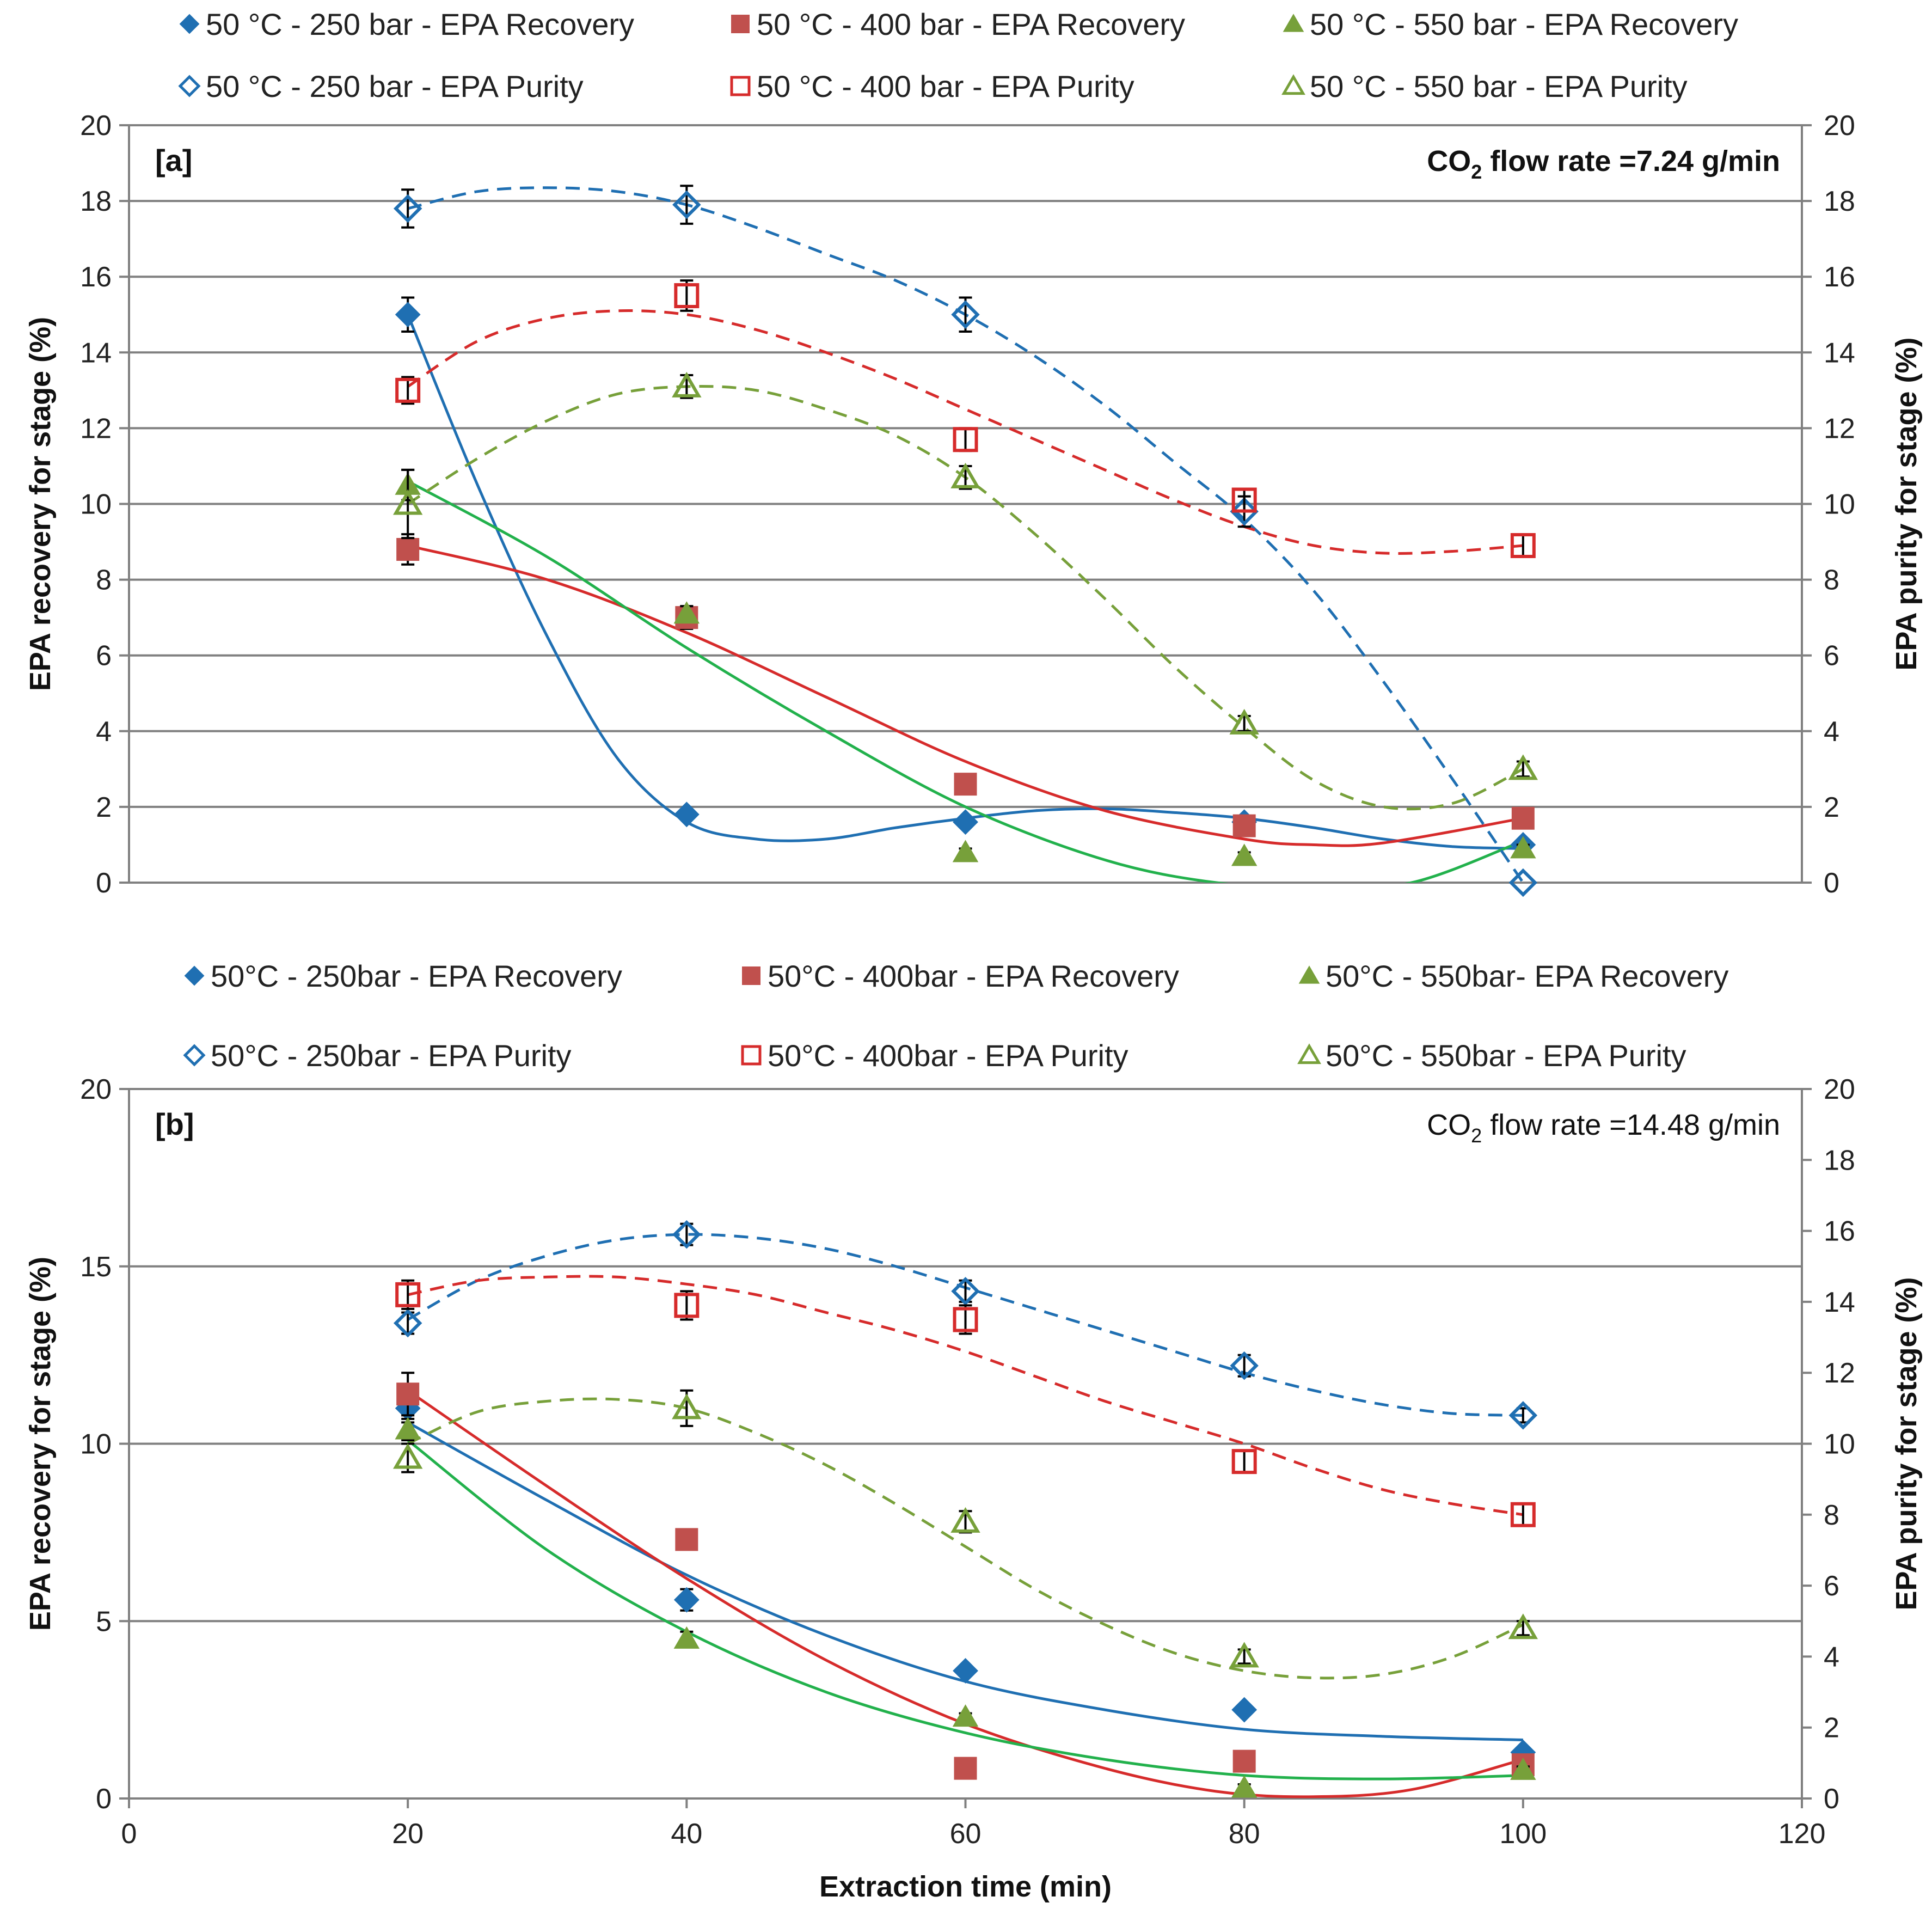  Describe the element at coordinates (1906, 503) in the screenshot. I see `y-right-axis-title: EPA purity for stage (%)` at that location.